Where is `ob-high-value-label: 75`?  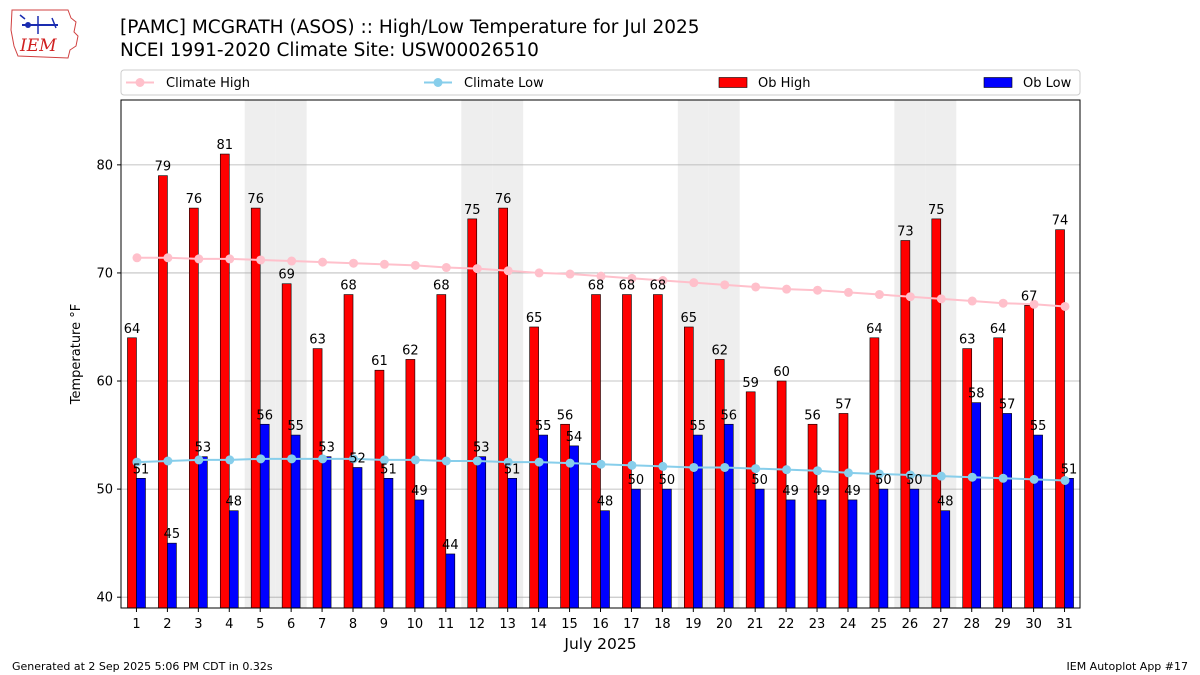
ob-high-value-label: 75 is located at coordinates (472, 210).